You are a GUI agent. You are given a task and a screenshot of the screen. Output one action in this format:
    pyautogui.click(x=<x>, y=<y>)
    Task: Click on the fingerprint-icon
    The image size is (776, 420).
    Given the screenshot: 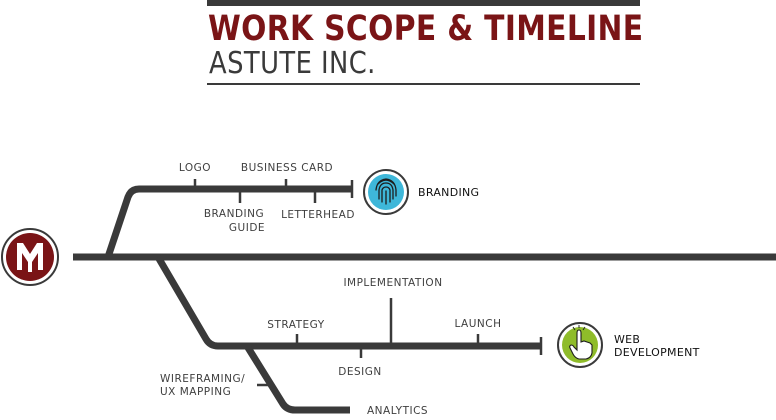 What is the action you would take?
    pyautogui.click(x=386, y=192)
    